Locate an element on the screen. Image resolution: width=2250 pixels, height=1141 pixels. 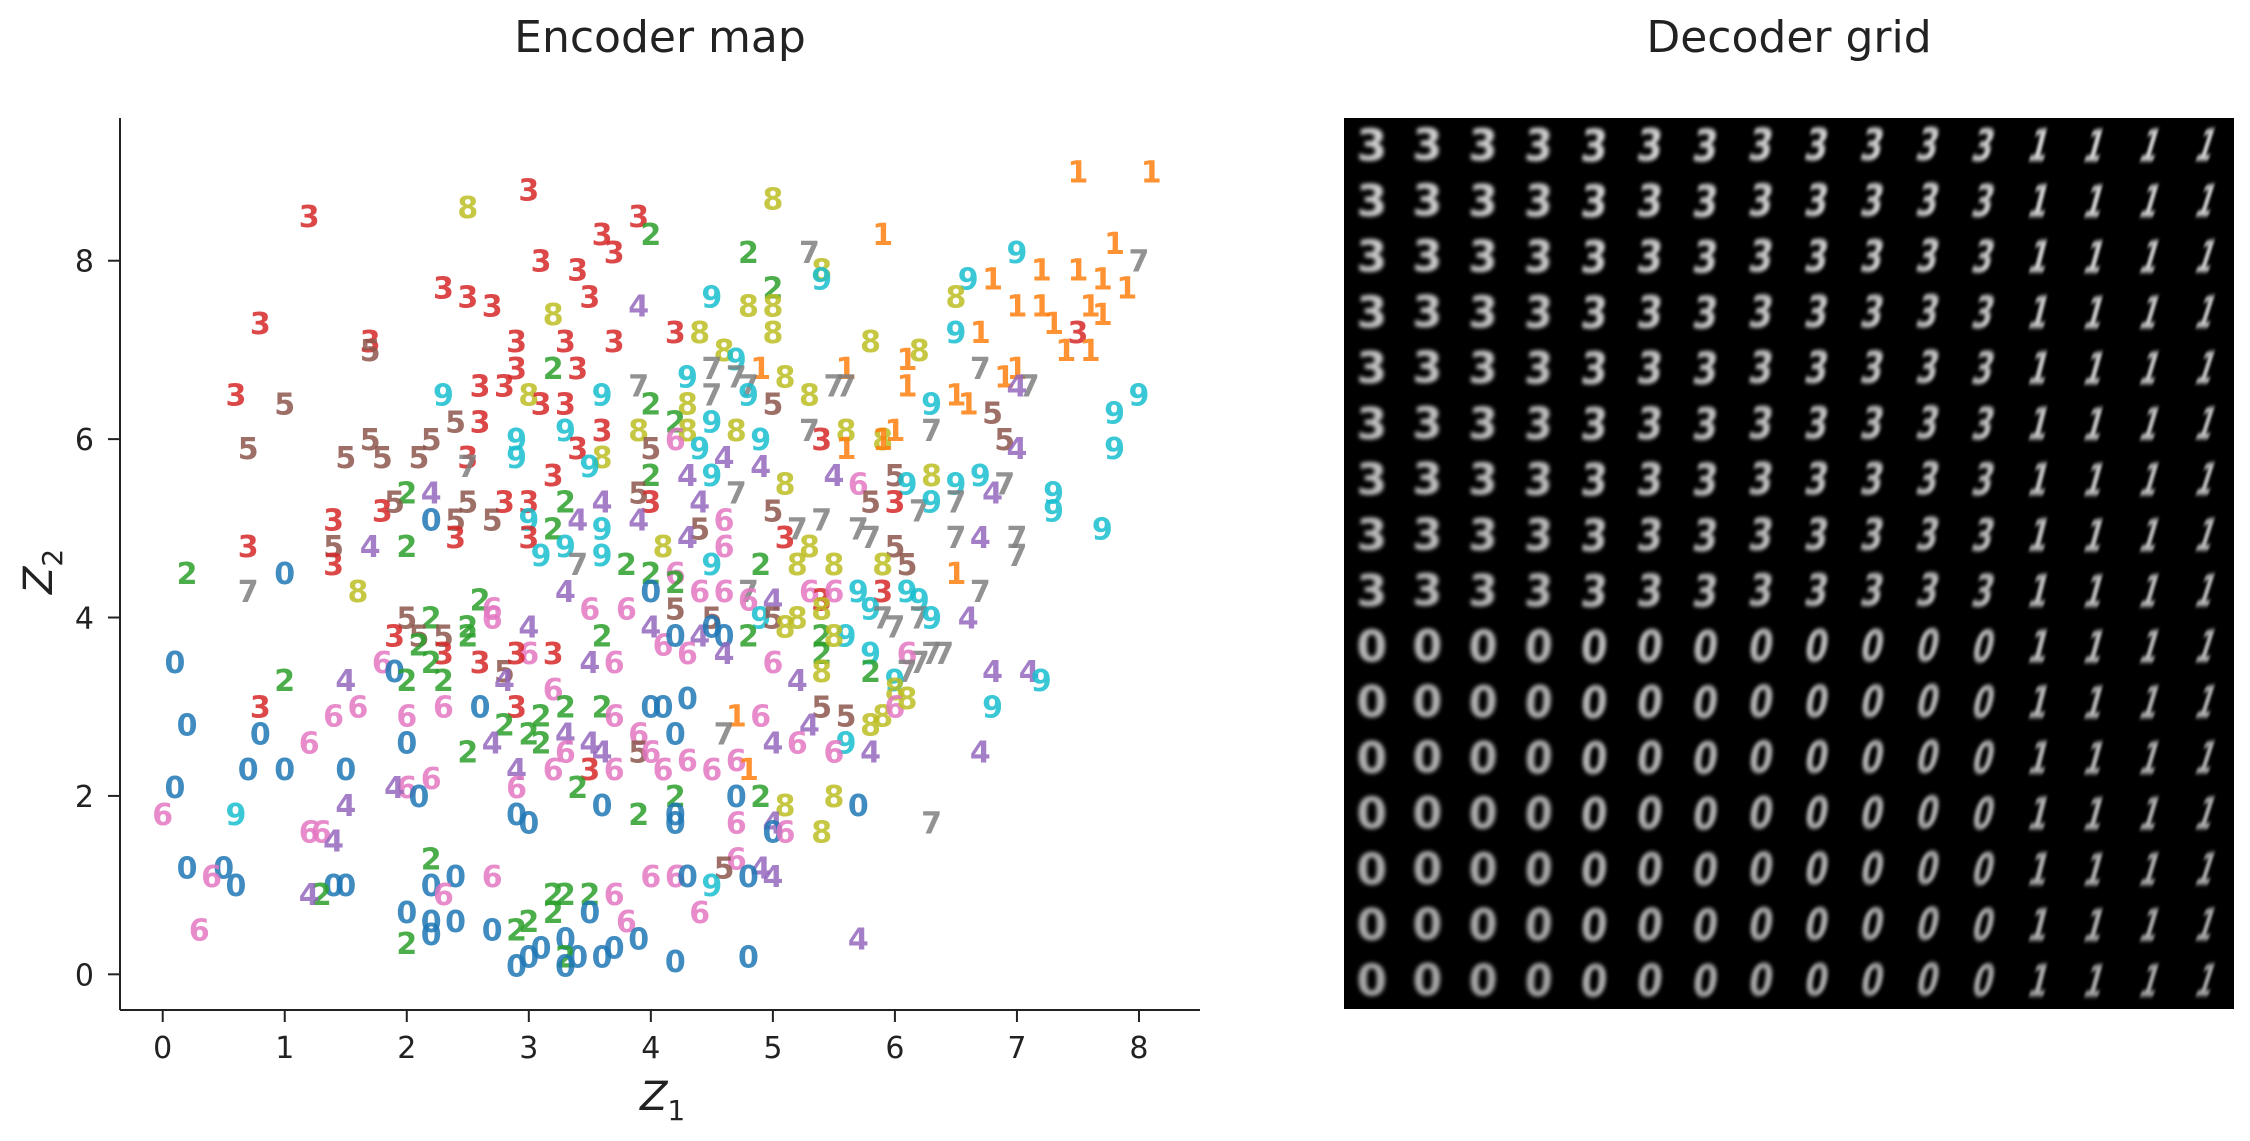
encoder-chart-title: Encoder map is located at coordinates (660, 37).